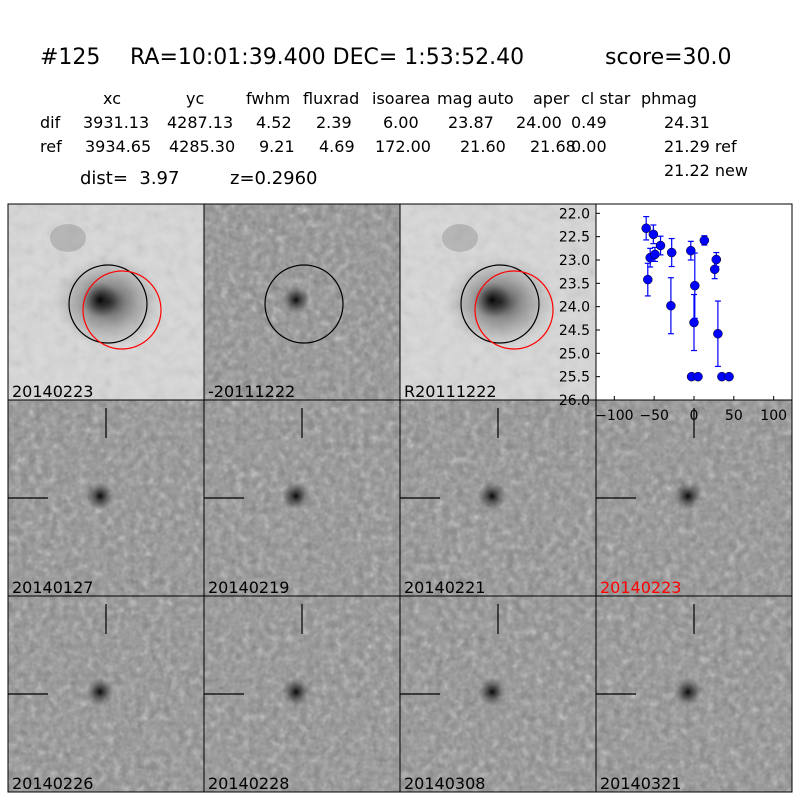 This screenshot has height=800, width=800. I want to click on image-panel: 20140127, so click(106, 498).